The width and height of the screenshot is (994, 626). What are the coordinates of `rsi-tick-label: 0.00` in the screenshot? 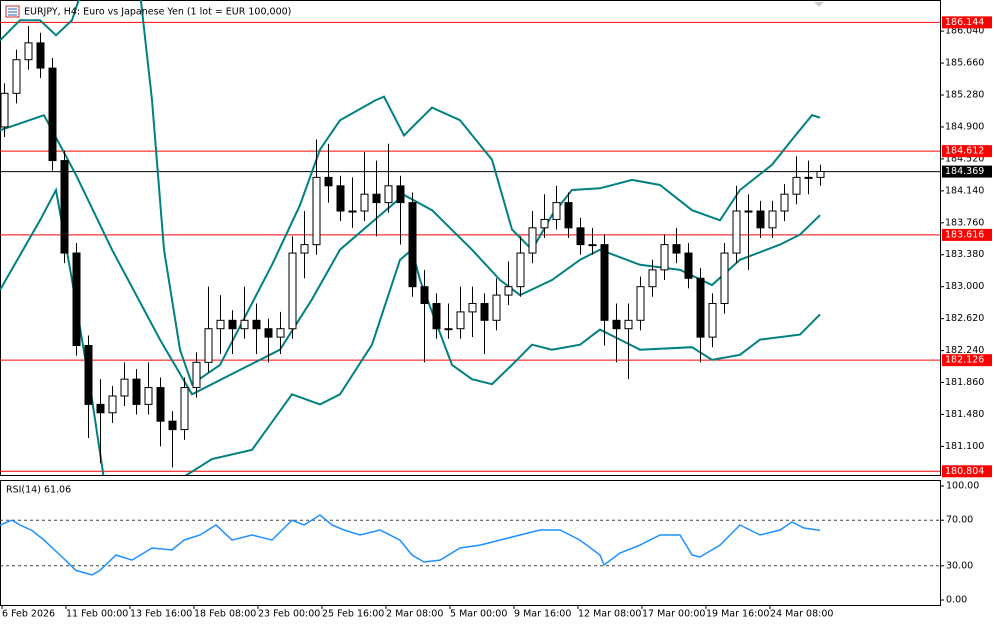 It's located at (956, 599).